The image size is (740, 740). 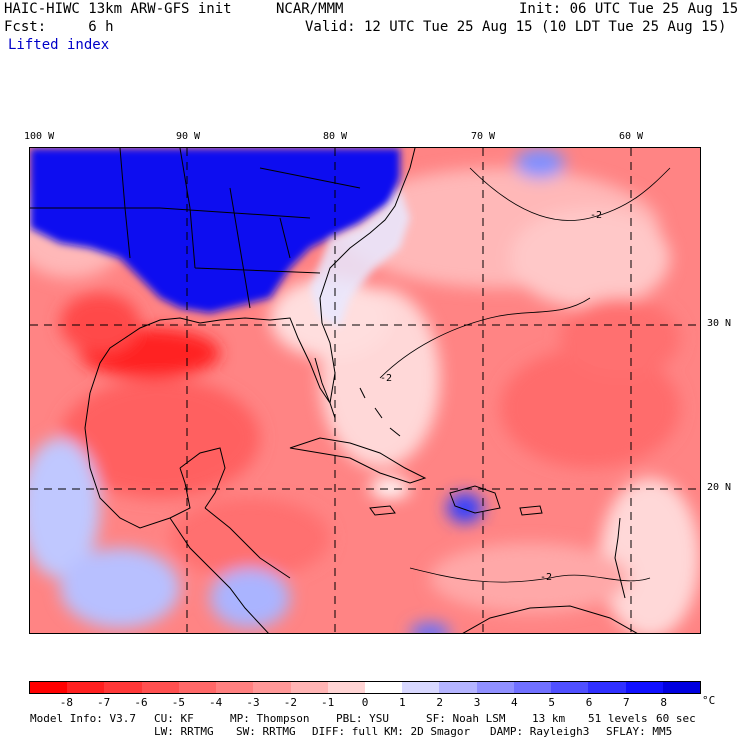 What do you see at coordinates (335, 136) in the screenshot?
I see `lon-label: 80 W` at bounding box center [335, 136].